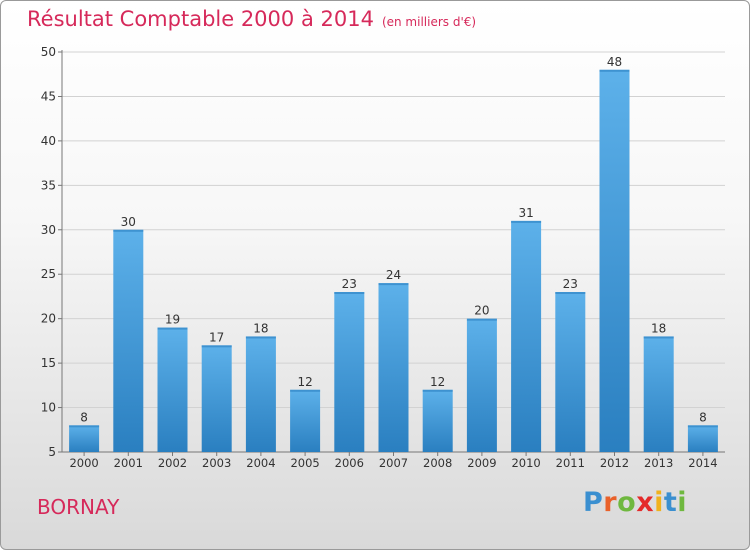 The width and height of the screenshot is (750, 550). Describe the element at coordinates (702, 463) in the screenshot. I see `x-tick-label: 2014` at that location.